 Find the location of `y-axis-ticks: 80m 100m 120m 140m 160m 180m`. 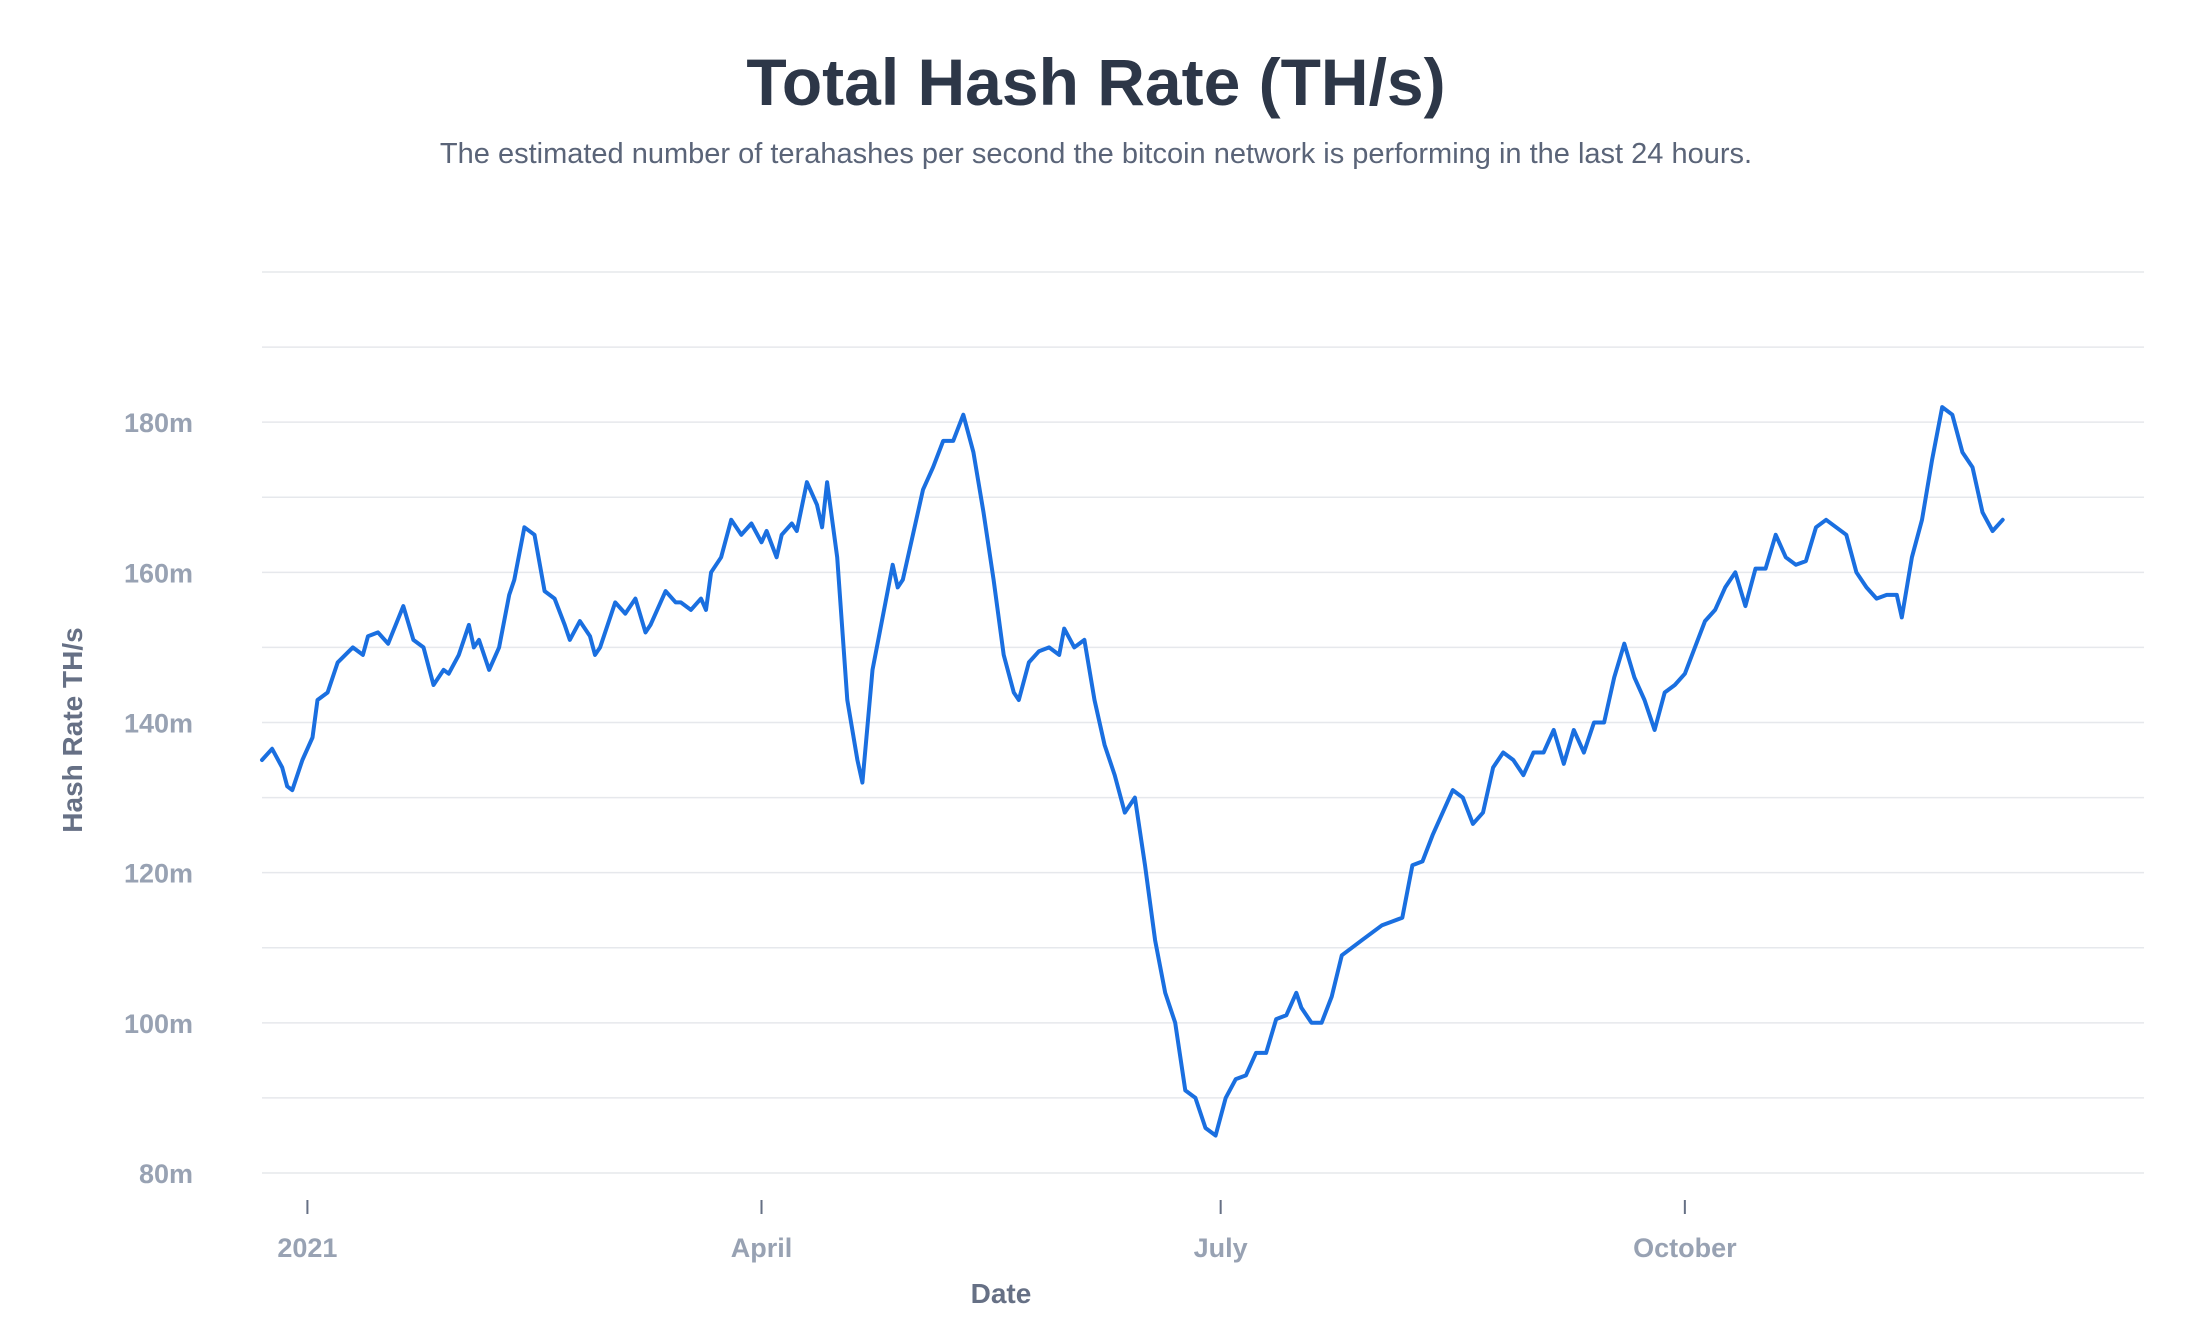

y-axis-ticks: 80m 100m 120m 140m 160m 180m is located at coordinates (158, 798).